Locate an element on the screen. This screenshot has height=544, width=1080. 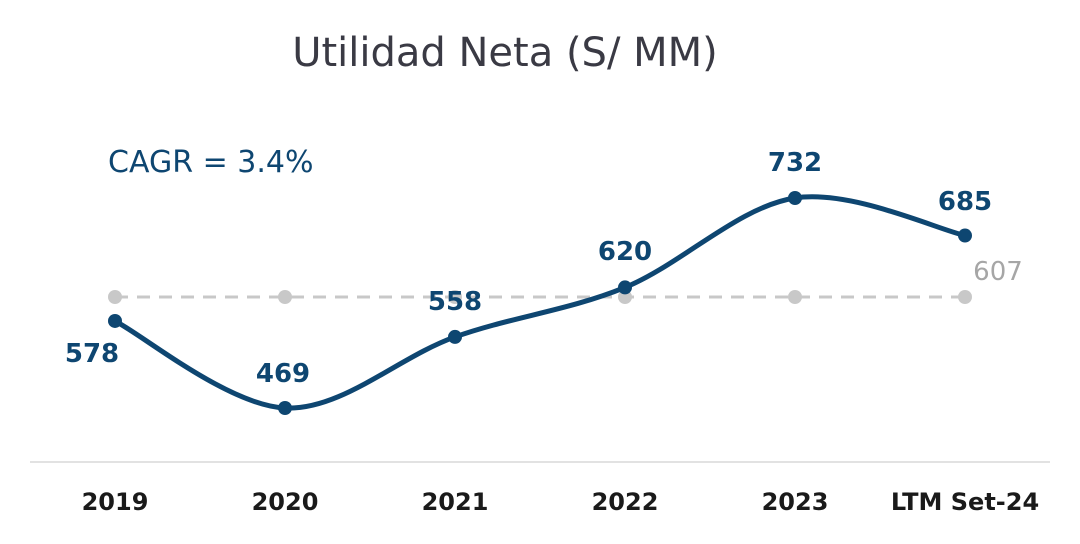
data-label: 558 is located at coordinates (455, 302).